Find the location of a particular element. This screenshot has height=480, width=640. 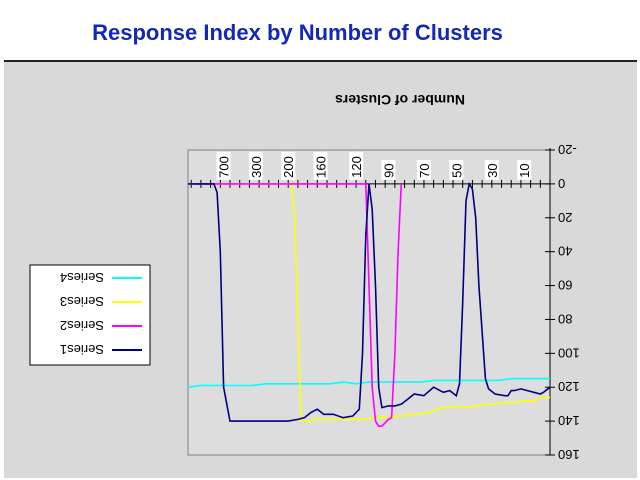

y-tick-label: 60 is located at coordinates (565, 285).